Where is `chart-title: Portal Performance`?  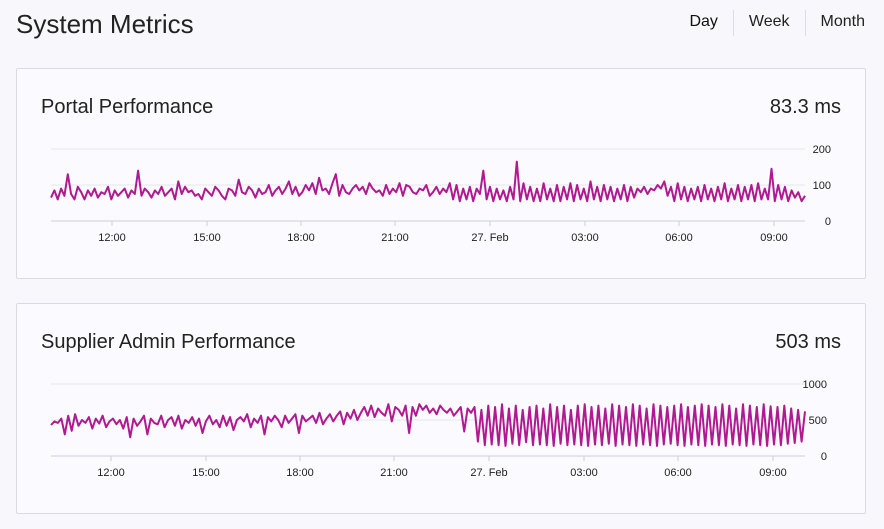 chart-title: Portal Performance is located at coordinates (127, 107).